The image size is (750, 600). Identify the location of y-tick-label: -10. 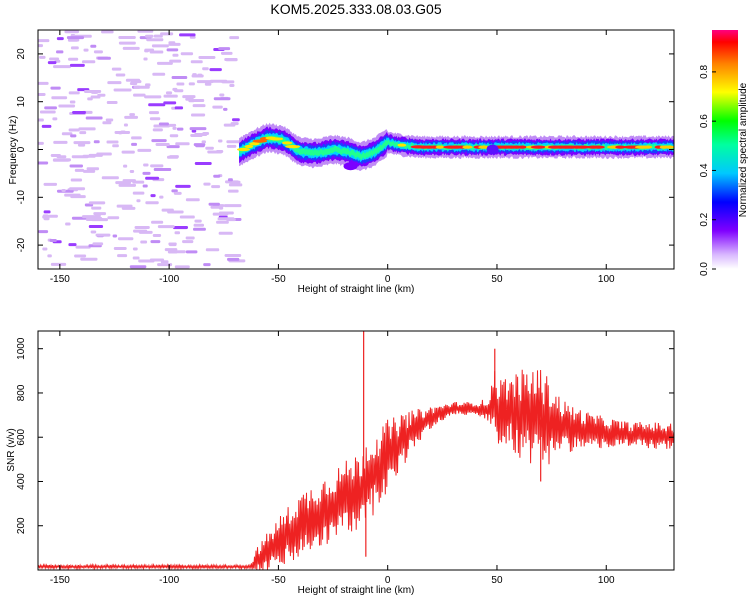
(21, 197).